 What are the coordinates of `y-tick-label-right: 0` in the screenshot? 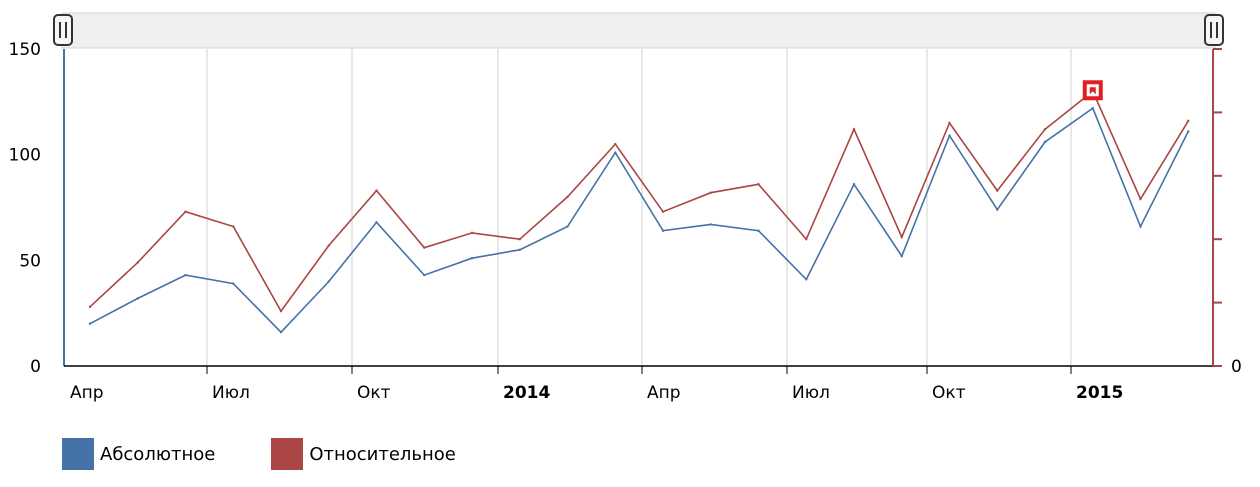 It's located at (1236, 367).